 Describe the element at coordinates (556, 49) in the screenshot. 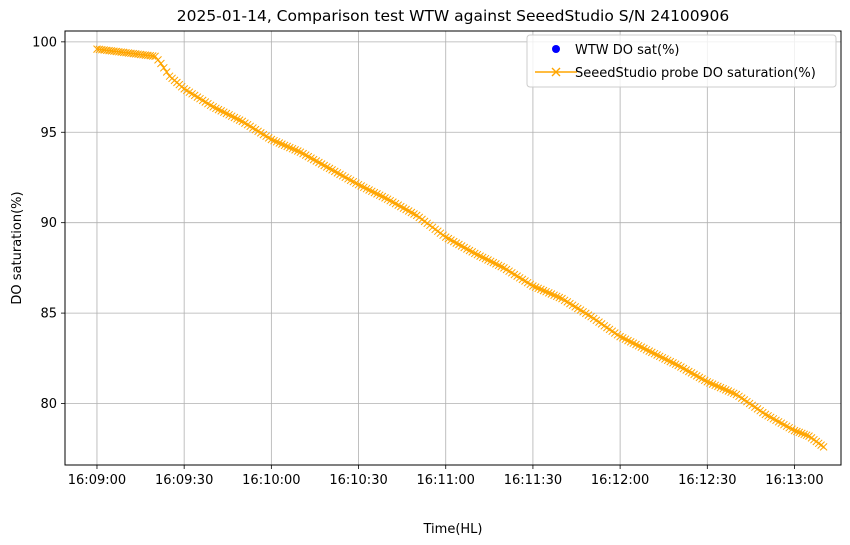

I see `legend-marker-wtw-dot` at that location.